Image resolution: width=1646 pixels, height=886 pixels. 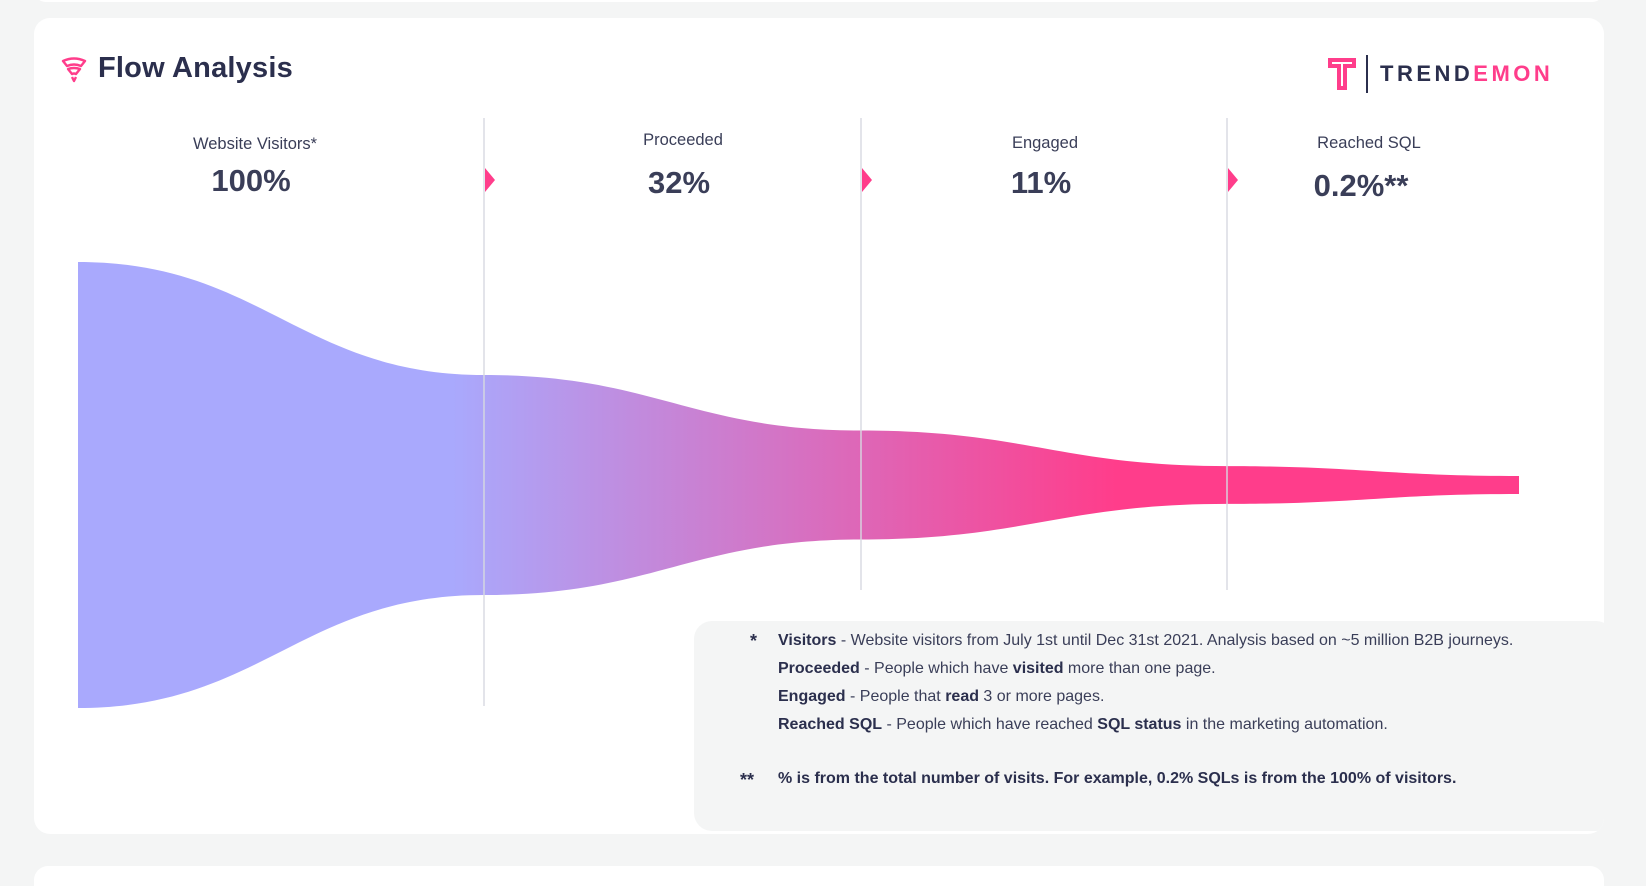 I want to click on next-card-edge, so click(x=819, y=876).